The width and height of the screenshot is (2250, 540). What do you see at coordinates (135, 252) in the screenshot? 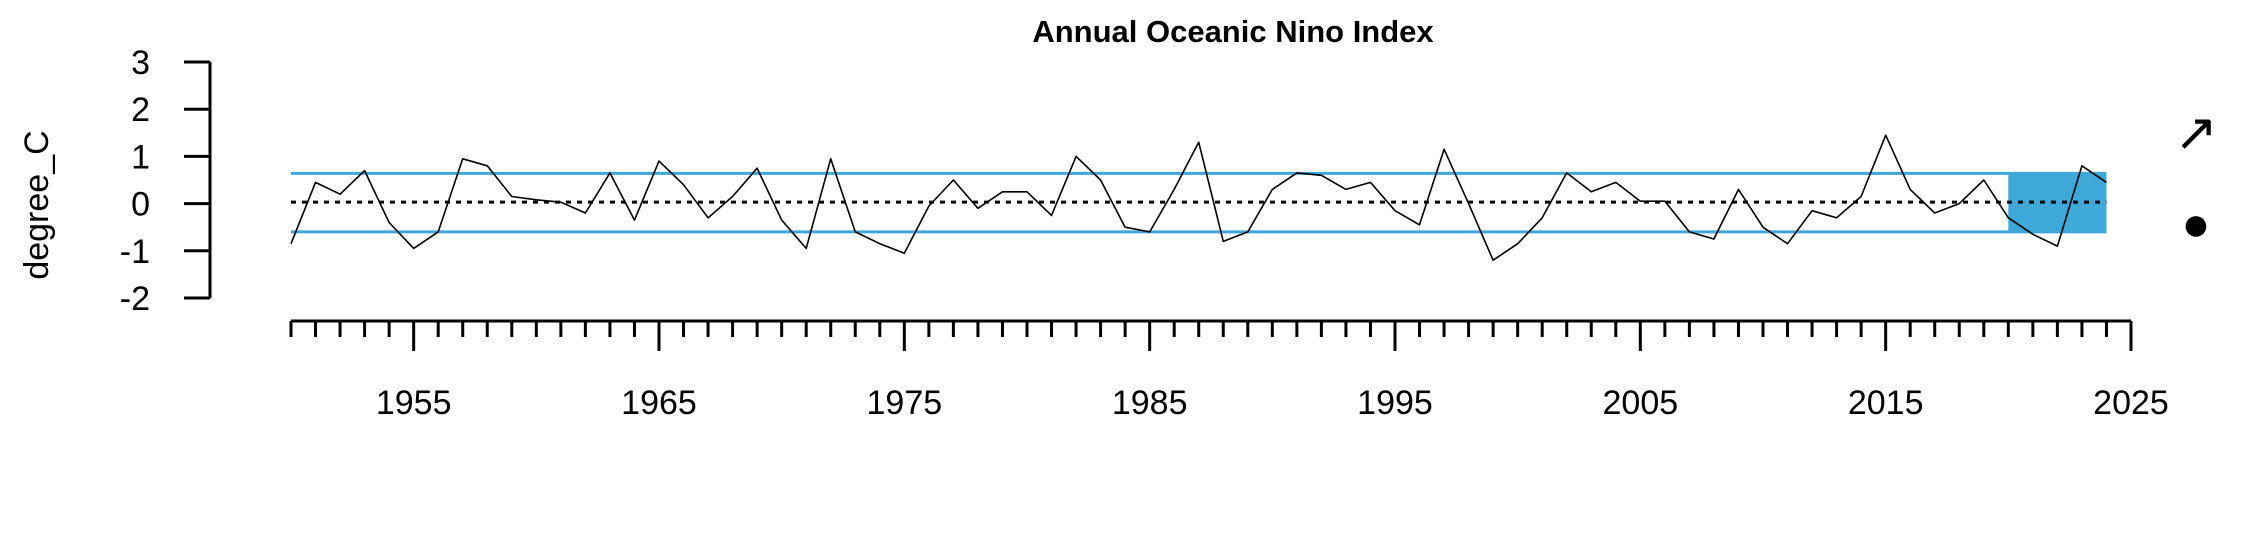
I see `y-tick-label: -1` at bounding box center [135, 252].